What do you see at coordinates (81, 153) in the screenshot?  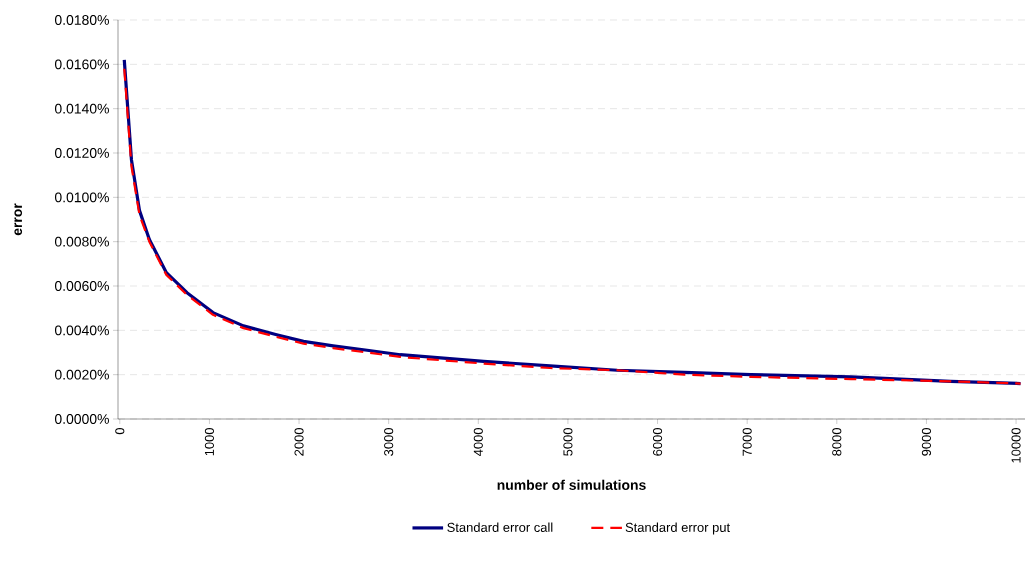 I see `y-tick-label: 0.0120%` at bounding box center [81, 153].